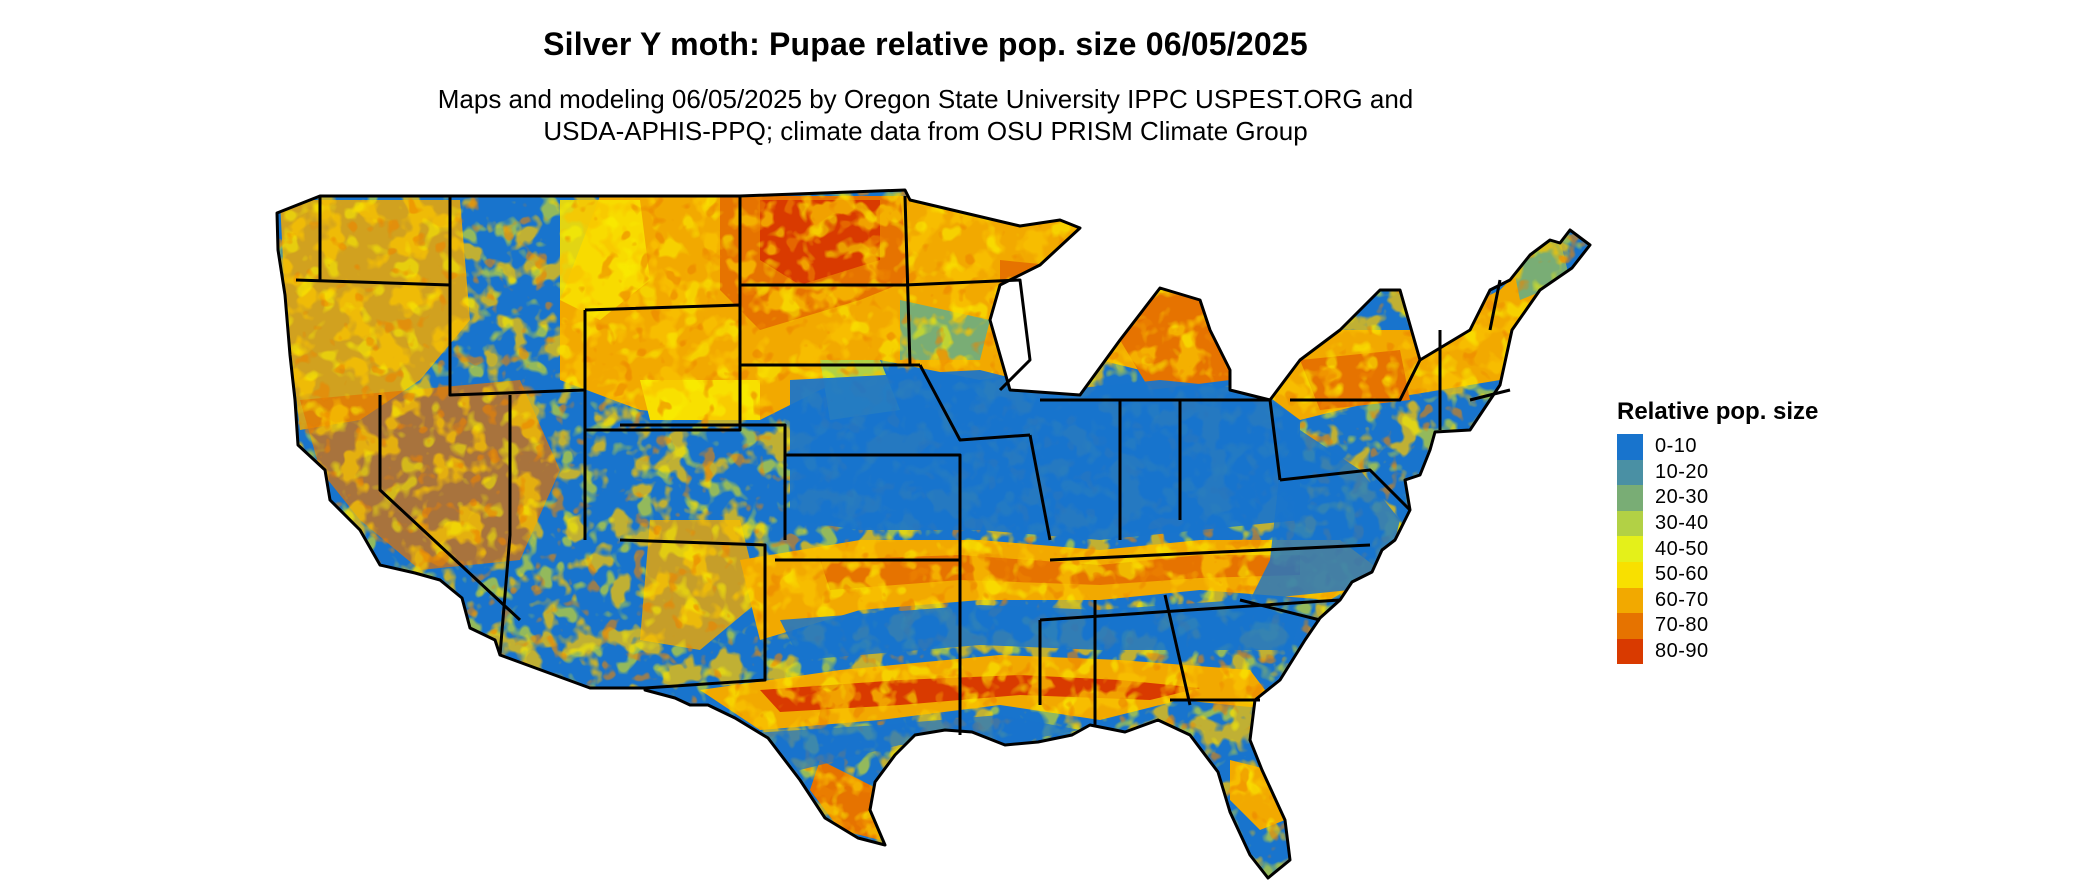 This screenshot has width=2100, height=892. Describe the element at coordinates (1767, 600) in the screenshot. I see `legend-item: 60-70` at that location.